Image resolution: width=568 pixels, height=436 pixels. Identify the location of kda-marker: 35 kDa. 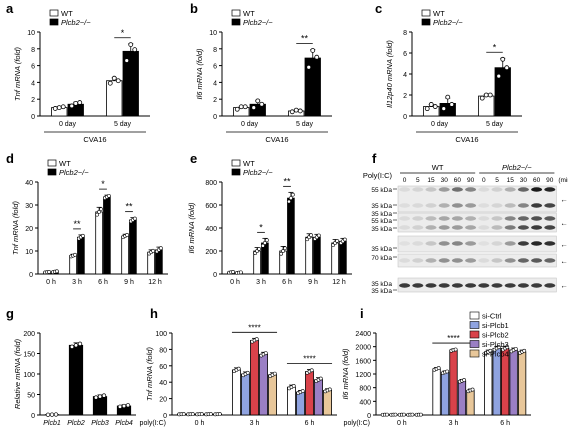
(381, 206).